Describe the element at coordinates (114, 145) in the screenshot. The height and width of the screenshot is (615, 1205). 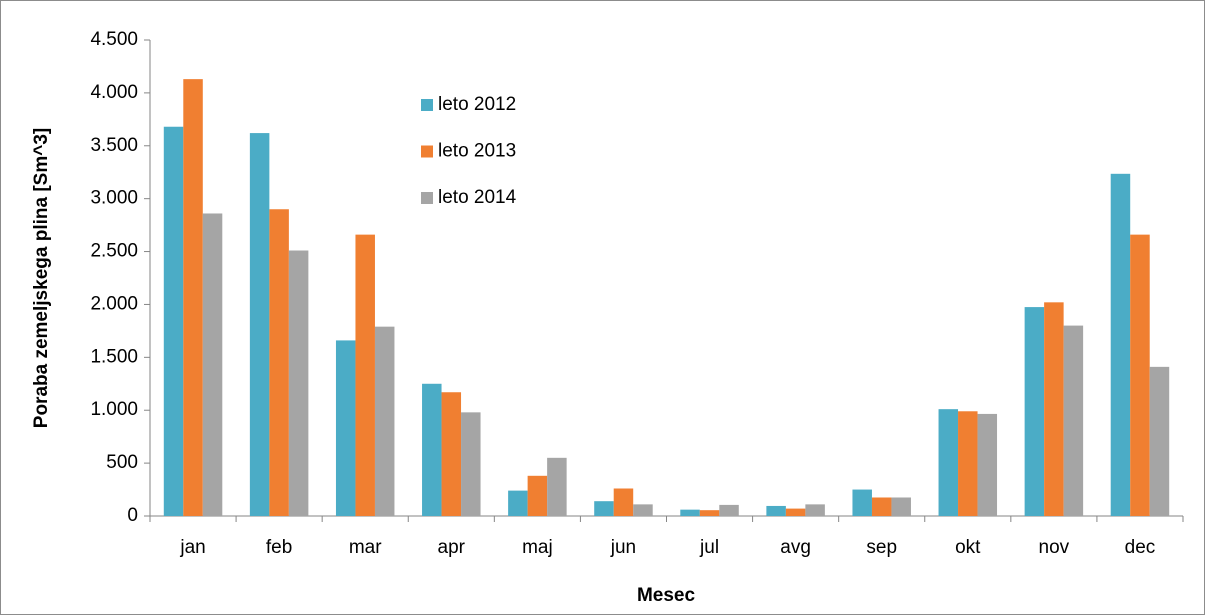
I see `y-tick-label: 3.500` at that location.